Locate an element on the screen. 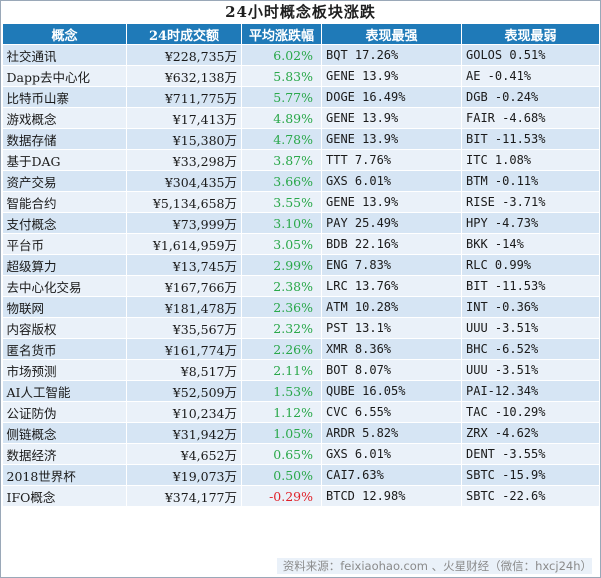  volume-cell: ¥31,942万 is located at coordinates (184, 433).